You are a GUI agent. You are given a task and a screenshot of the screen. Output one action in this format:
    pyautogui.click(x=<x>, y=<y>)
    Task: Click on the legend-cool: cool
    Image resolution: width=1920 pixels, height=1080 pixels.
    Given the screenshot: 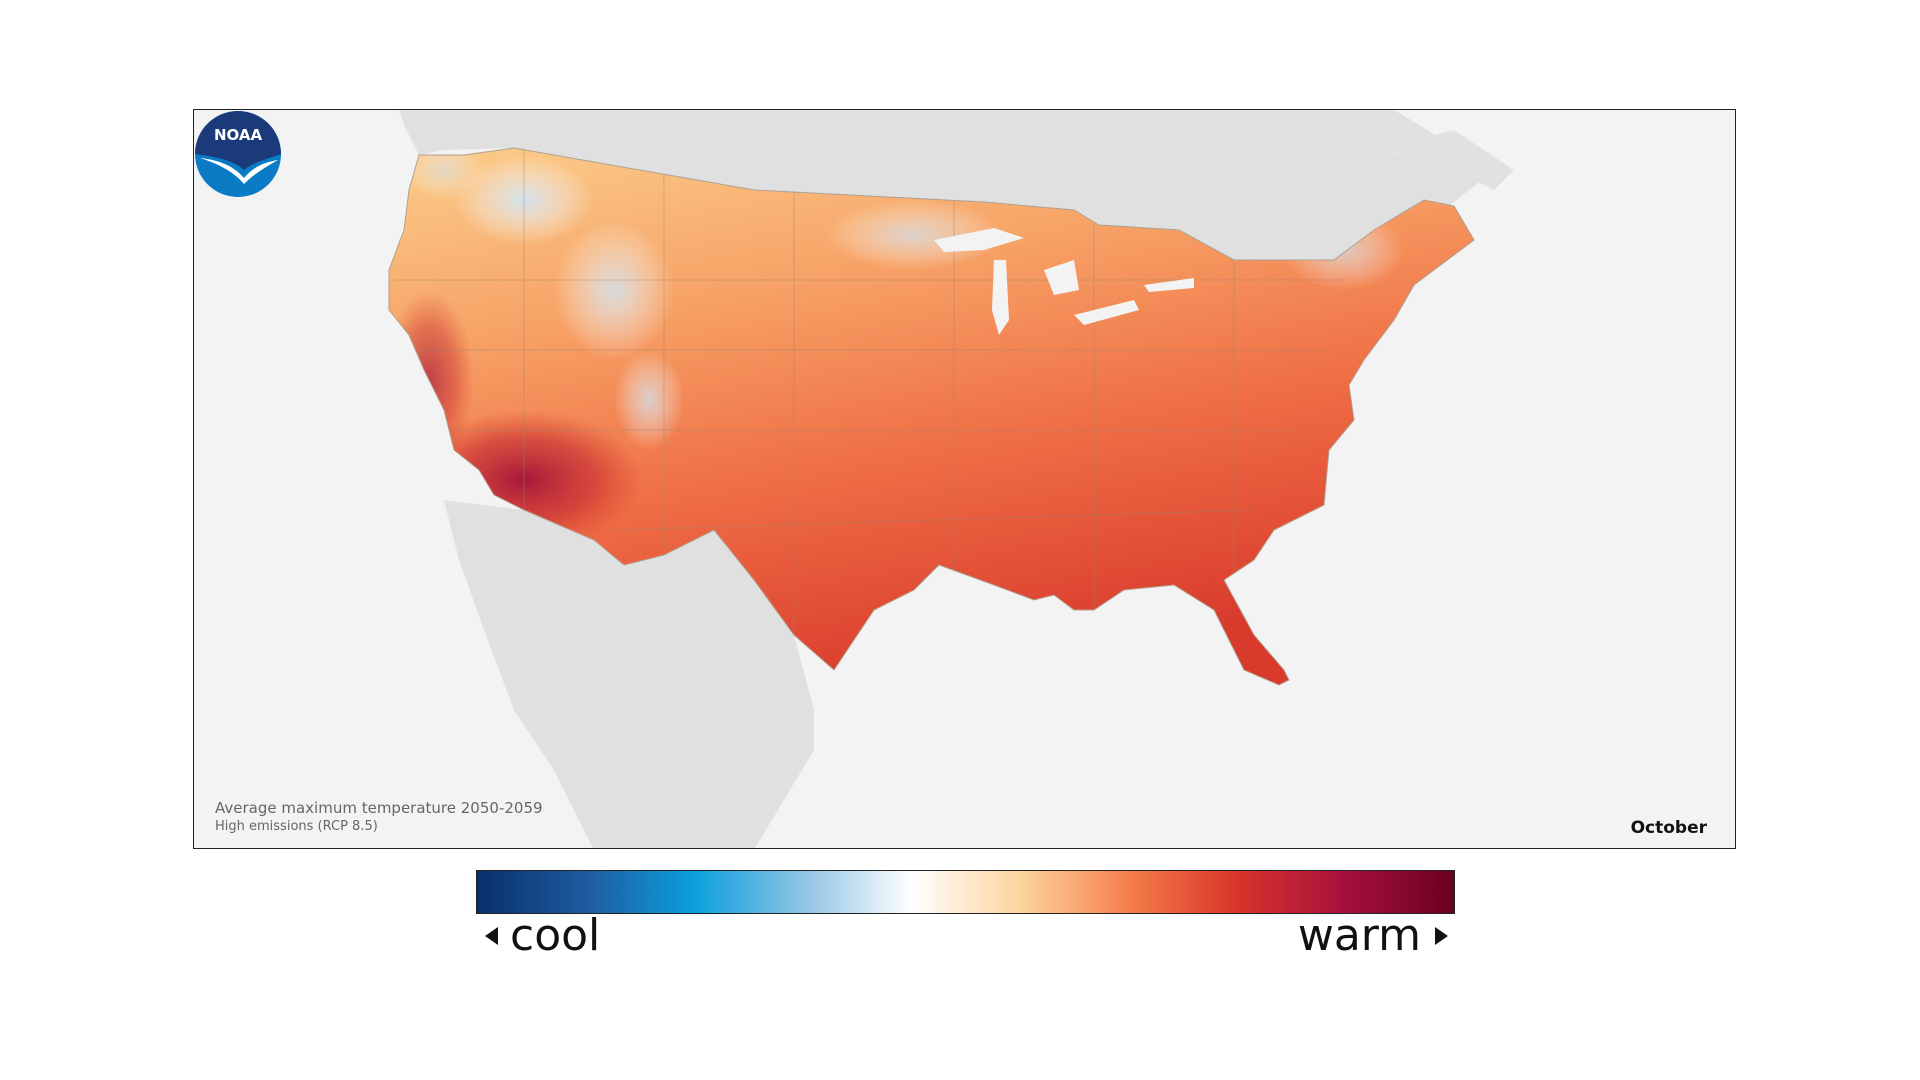 What is the action you would take?
    pyautogui.click(x=542, y=935)
    